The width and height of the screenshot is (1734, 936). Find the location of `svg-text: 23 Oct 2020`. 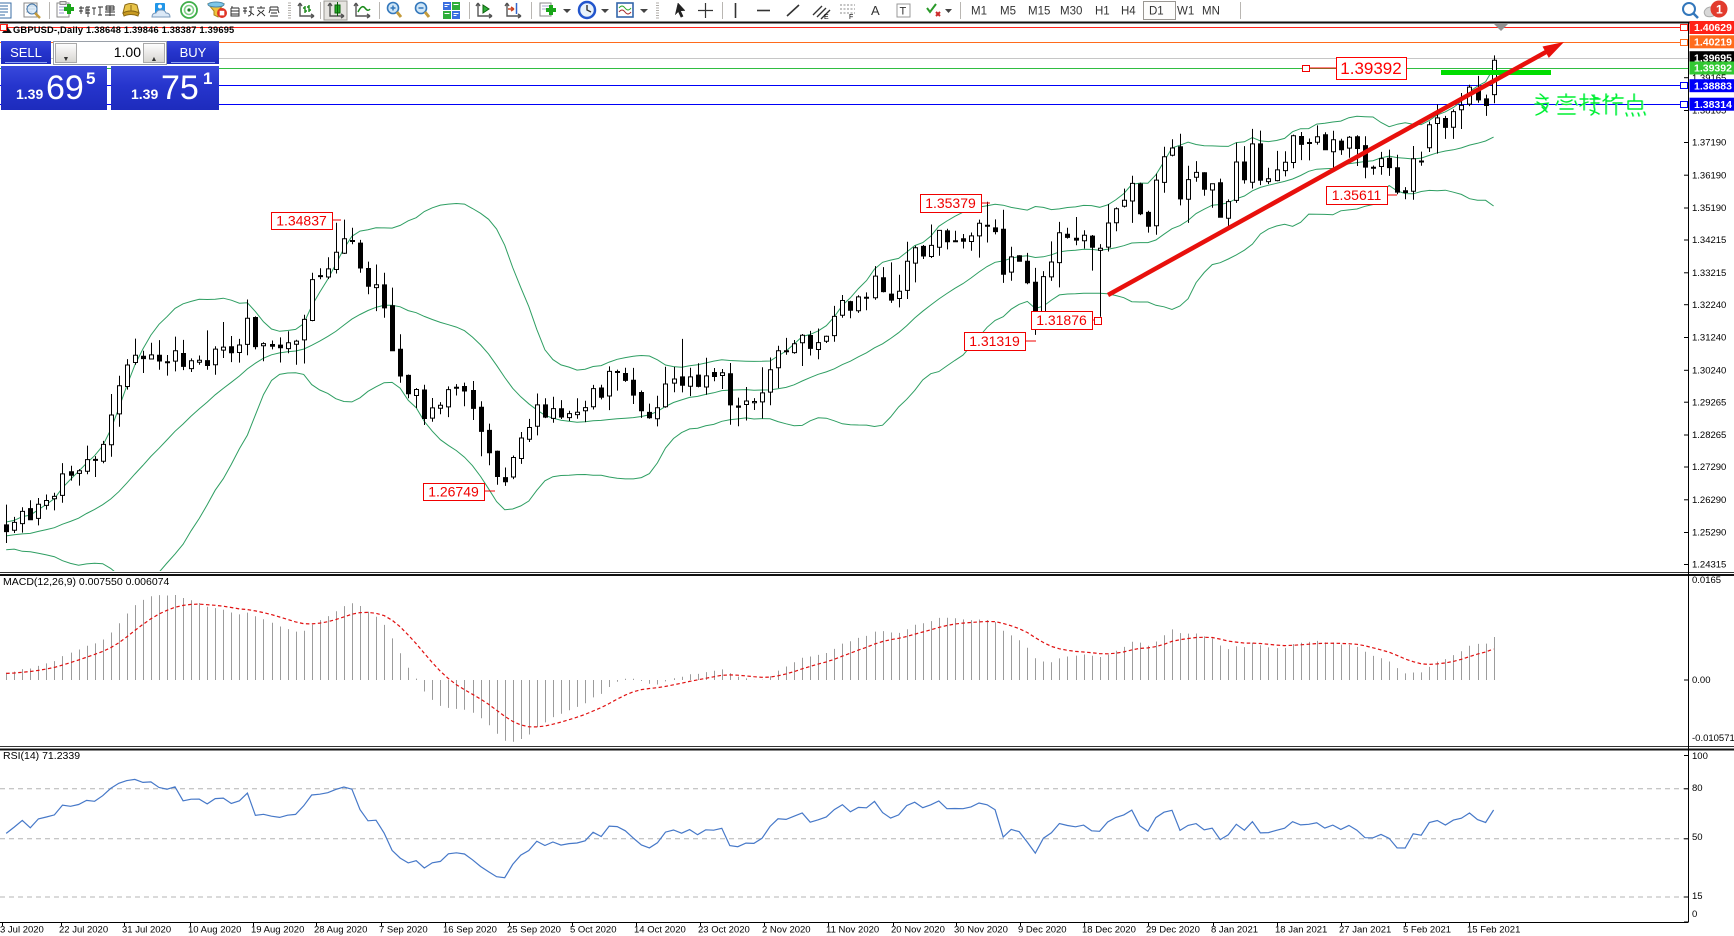

svg-text: 23 Oct 2020 is located at coordinates (724, 930).